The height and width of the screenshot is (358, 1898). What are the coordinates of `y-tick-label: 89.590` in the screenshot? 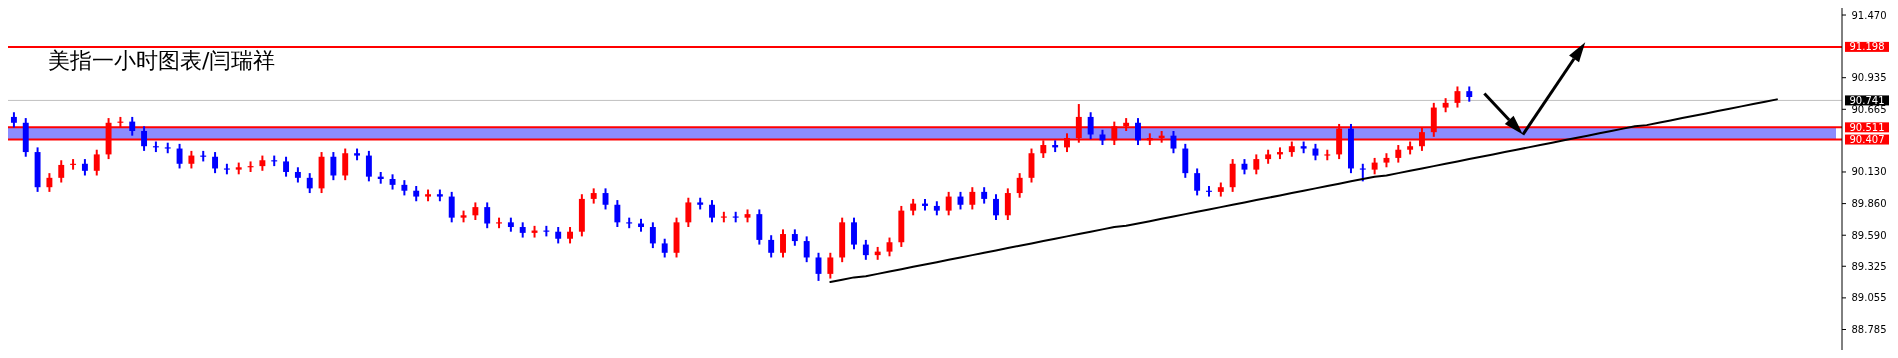 It's located at (1869, 235).